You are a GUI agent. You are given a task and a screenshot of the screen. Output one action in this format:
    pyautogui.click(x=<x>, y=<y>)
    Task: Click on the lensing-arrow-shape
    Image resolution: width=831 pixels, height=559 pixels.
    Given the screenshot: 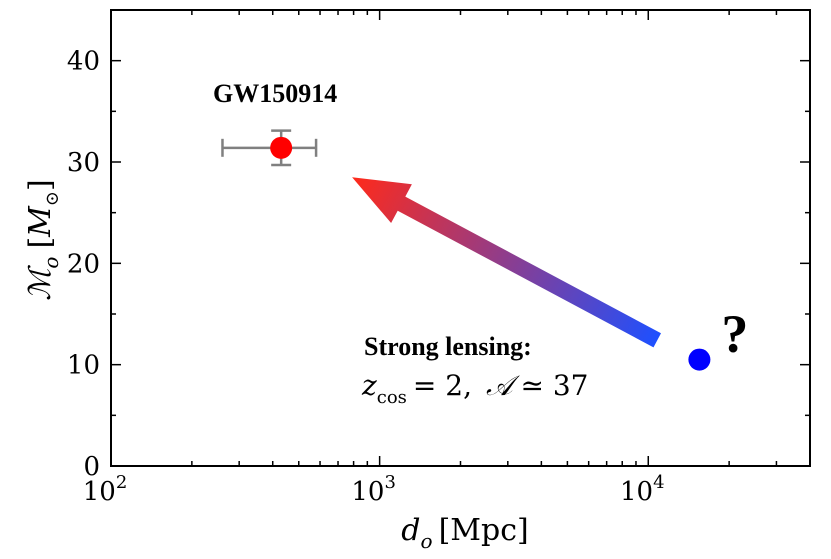 What is the action you would take?
    pyautogui.click(x=506, y=262)
    